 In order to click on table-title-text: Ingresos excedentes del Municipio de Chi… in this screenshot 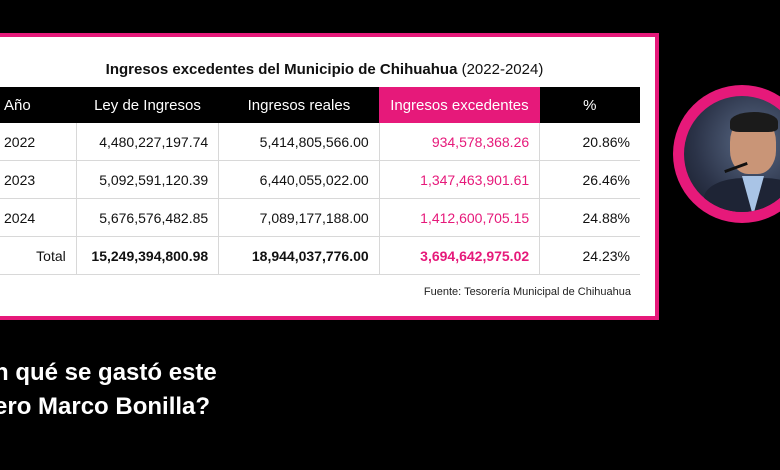, I will do `click(281, 69)`.